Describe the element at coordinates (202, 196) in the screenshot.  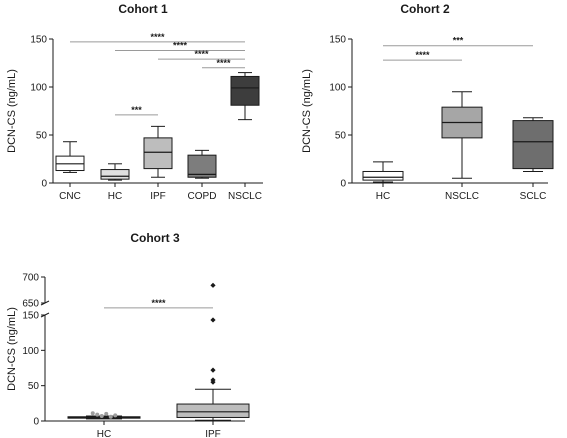
I see `x-tick-label: COPD` at that location.